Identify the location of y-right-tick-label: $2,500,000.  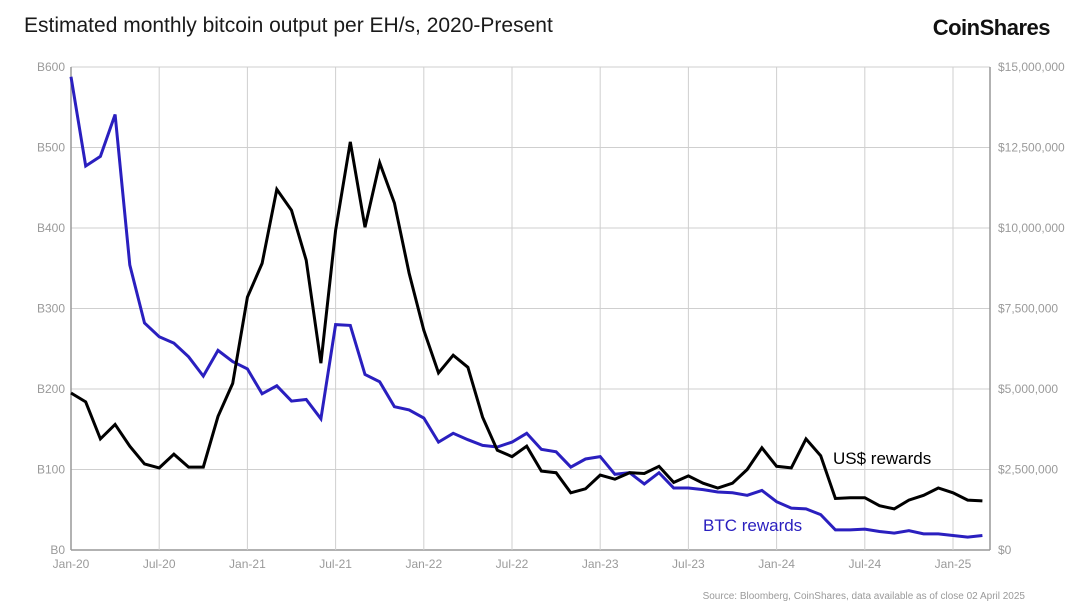
(1028, 470).